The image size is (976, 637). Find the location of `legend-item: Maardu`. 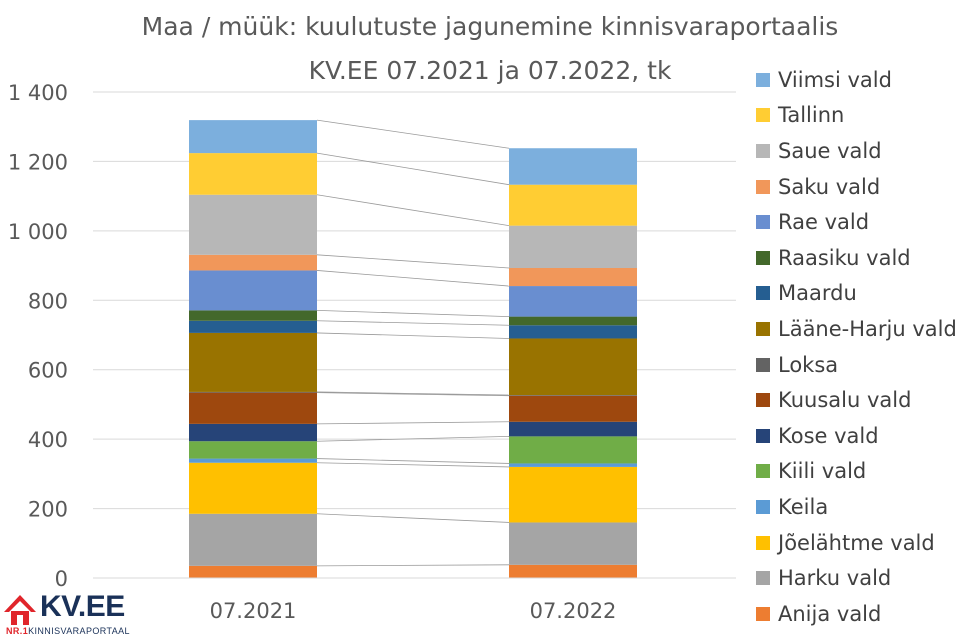

legend-item: Maardu is located at coordinates (856, 294).